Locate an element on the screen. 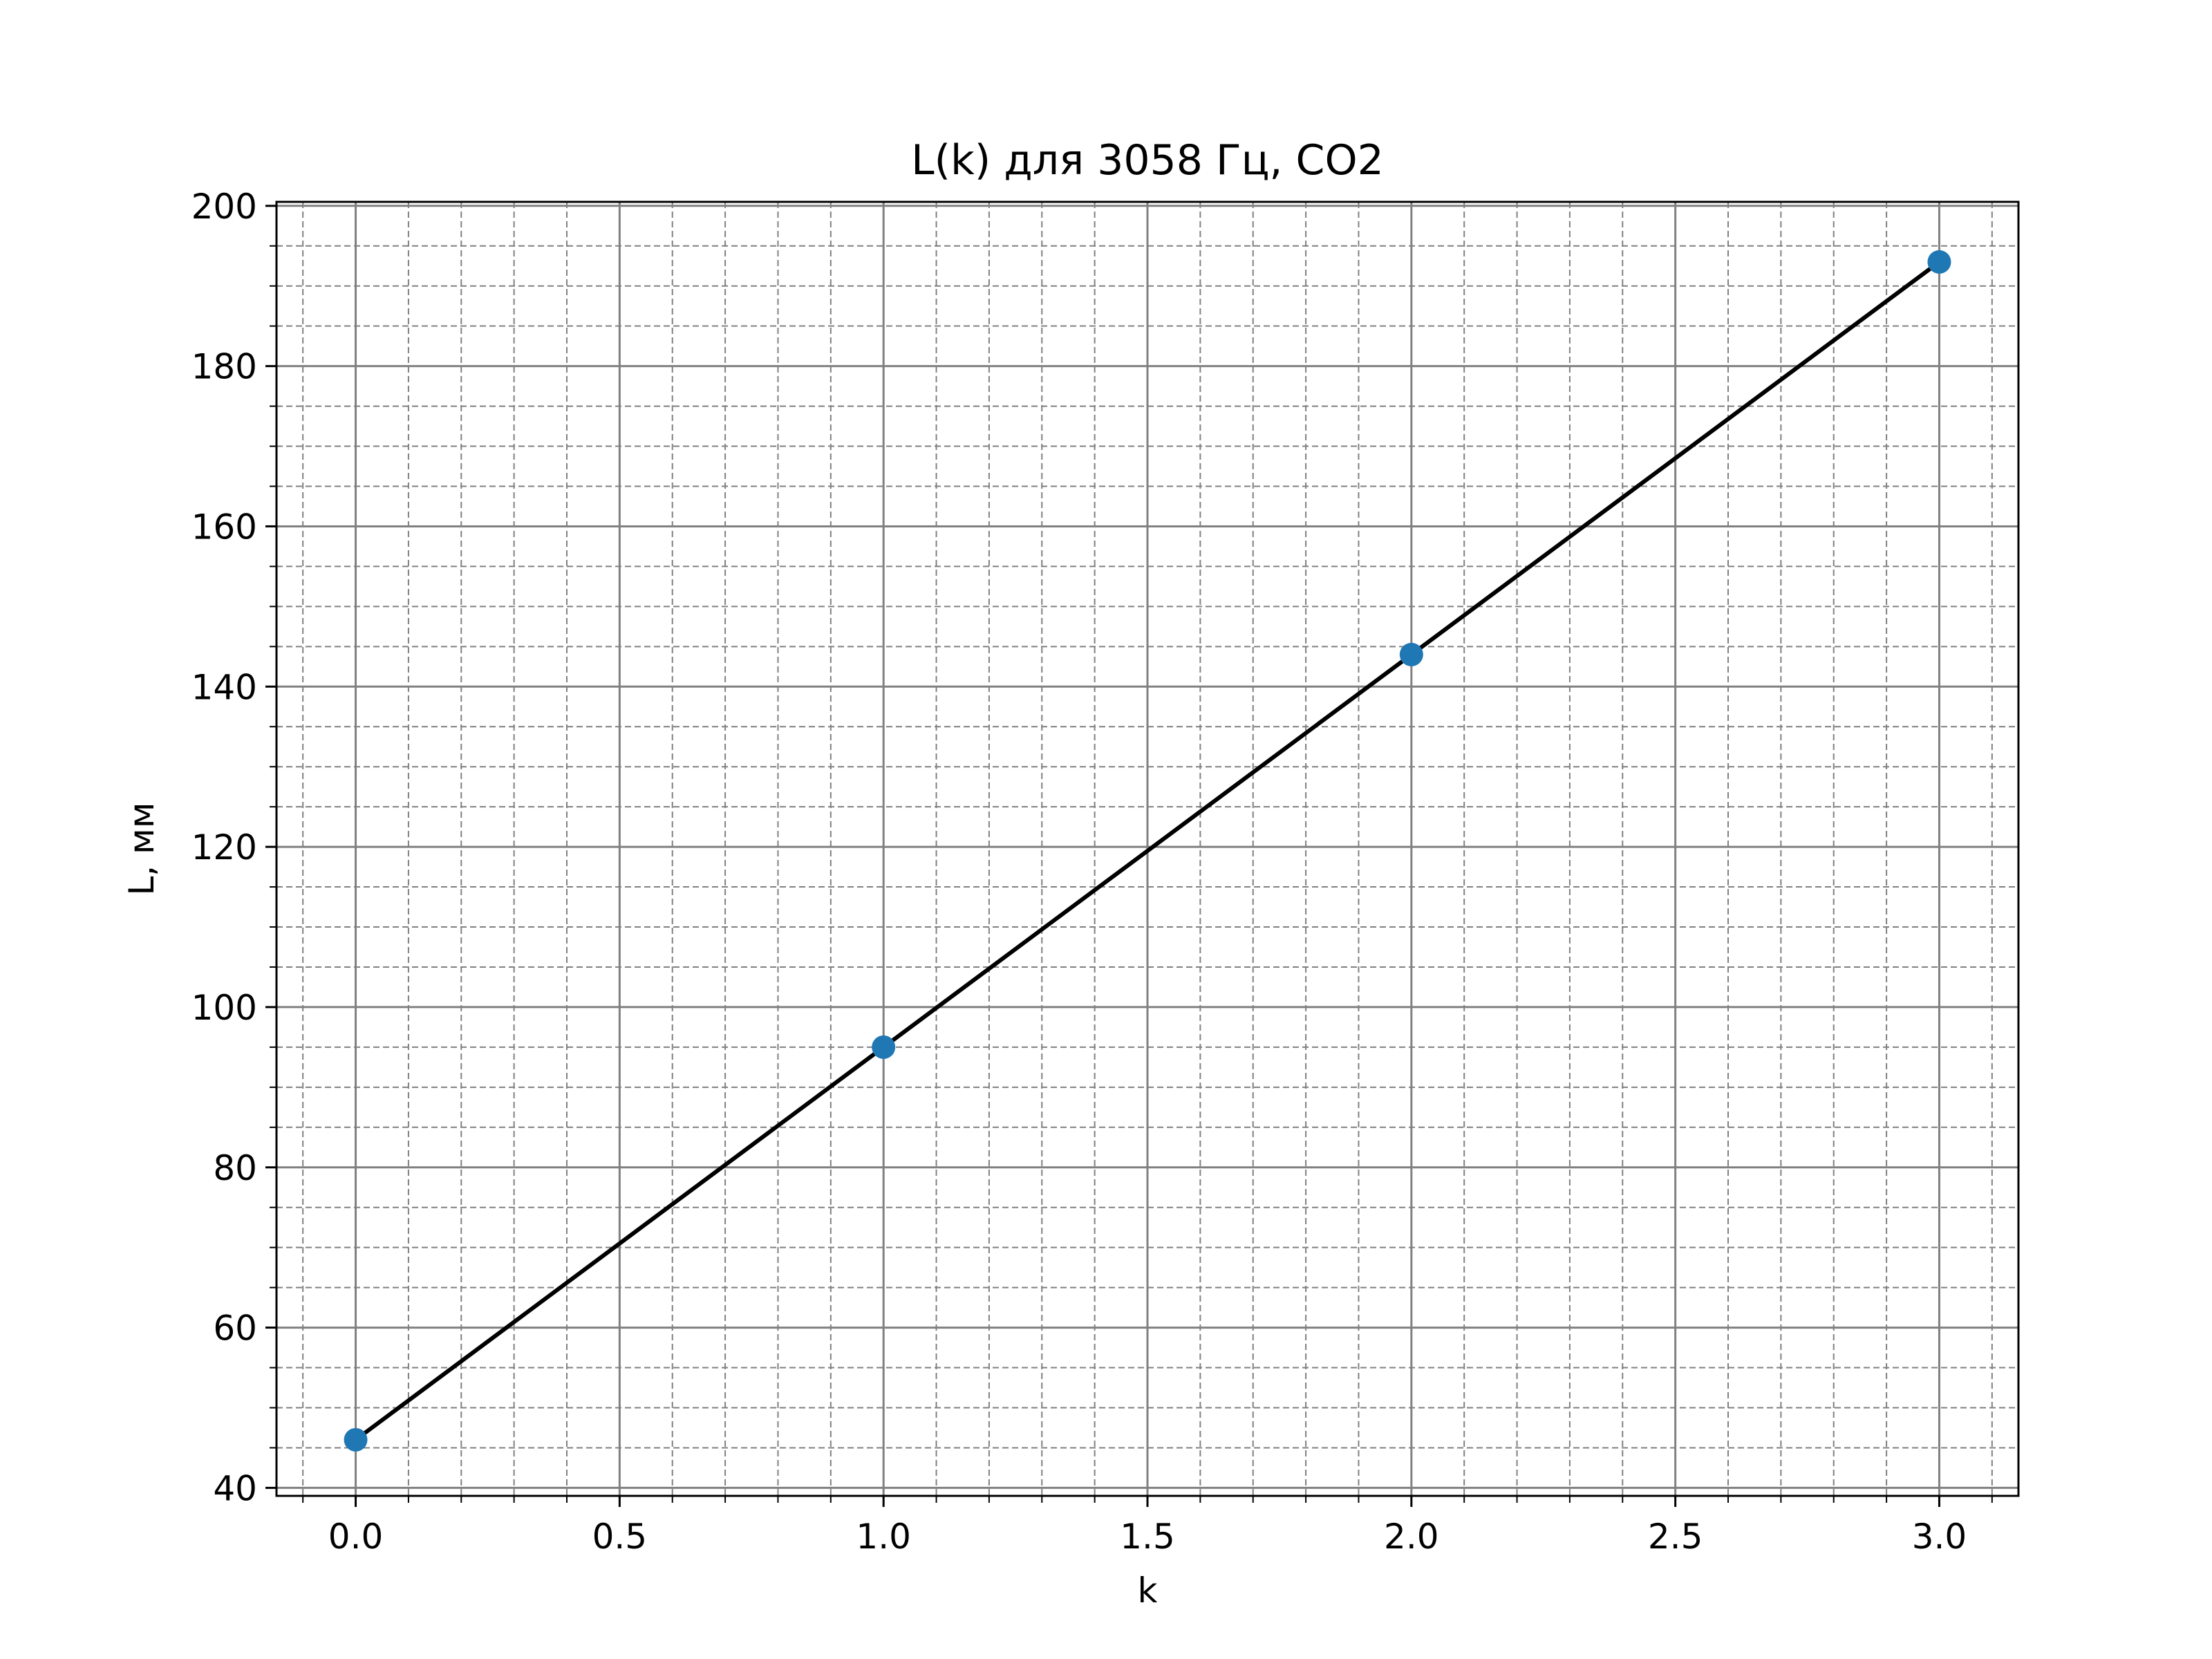 The width and height of the screenshot is (2212, 1659). x-tick-label: 0.0 is located at coordinates (356, 1537).